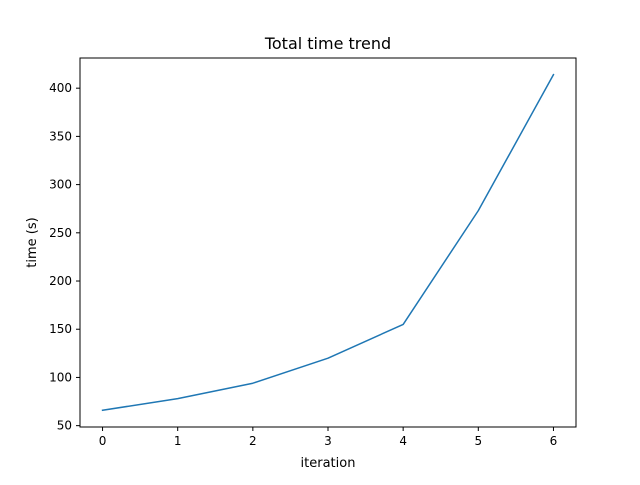 This screenshot has height=485, width=640. What do you see at coordinates (554, 441) in the screenshot?
I see `x-tick-label: 6` at bounding box center [554, 441].